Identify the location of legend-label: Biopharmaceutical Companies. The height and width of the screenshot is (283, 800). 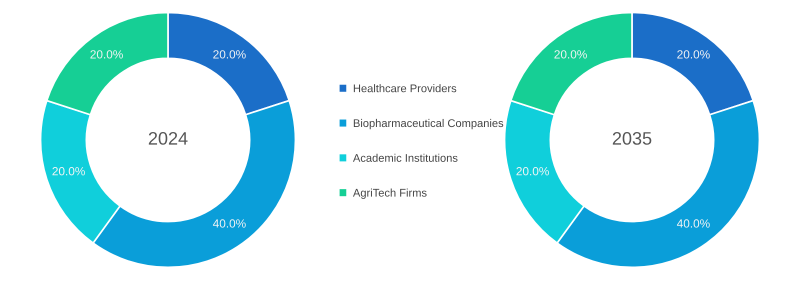
(429, 124).